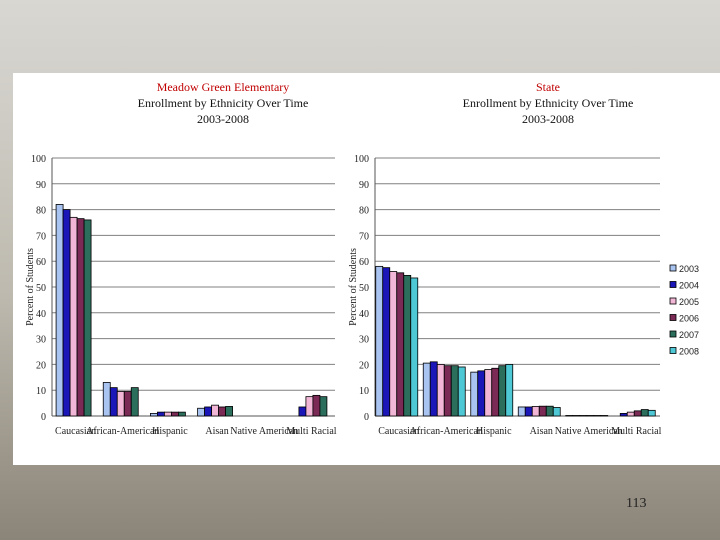 This screenshot has height=540, width=720. I want to click on x-tick-label: Caucasian, so click(398, 431).